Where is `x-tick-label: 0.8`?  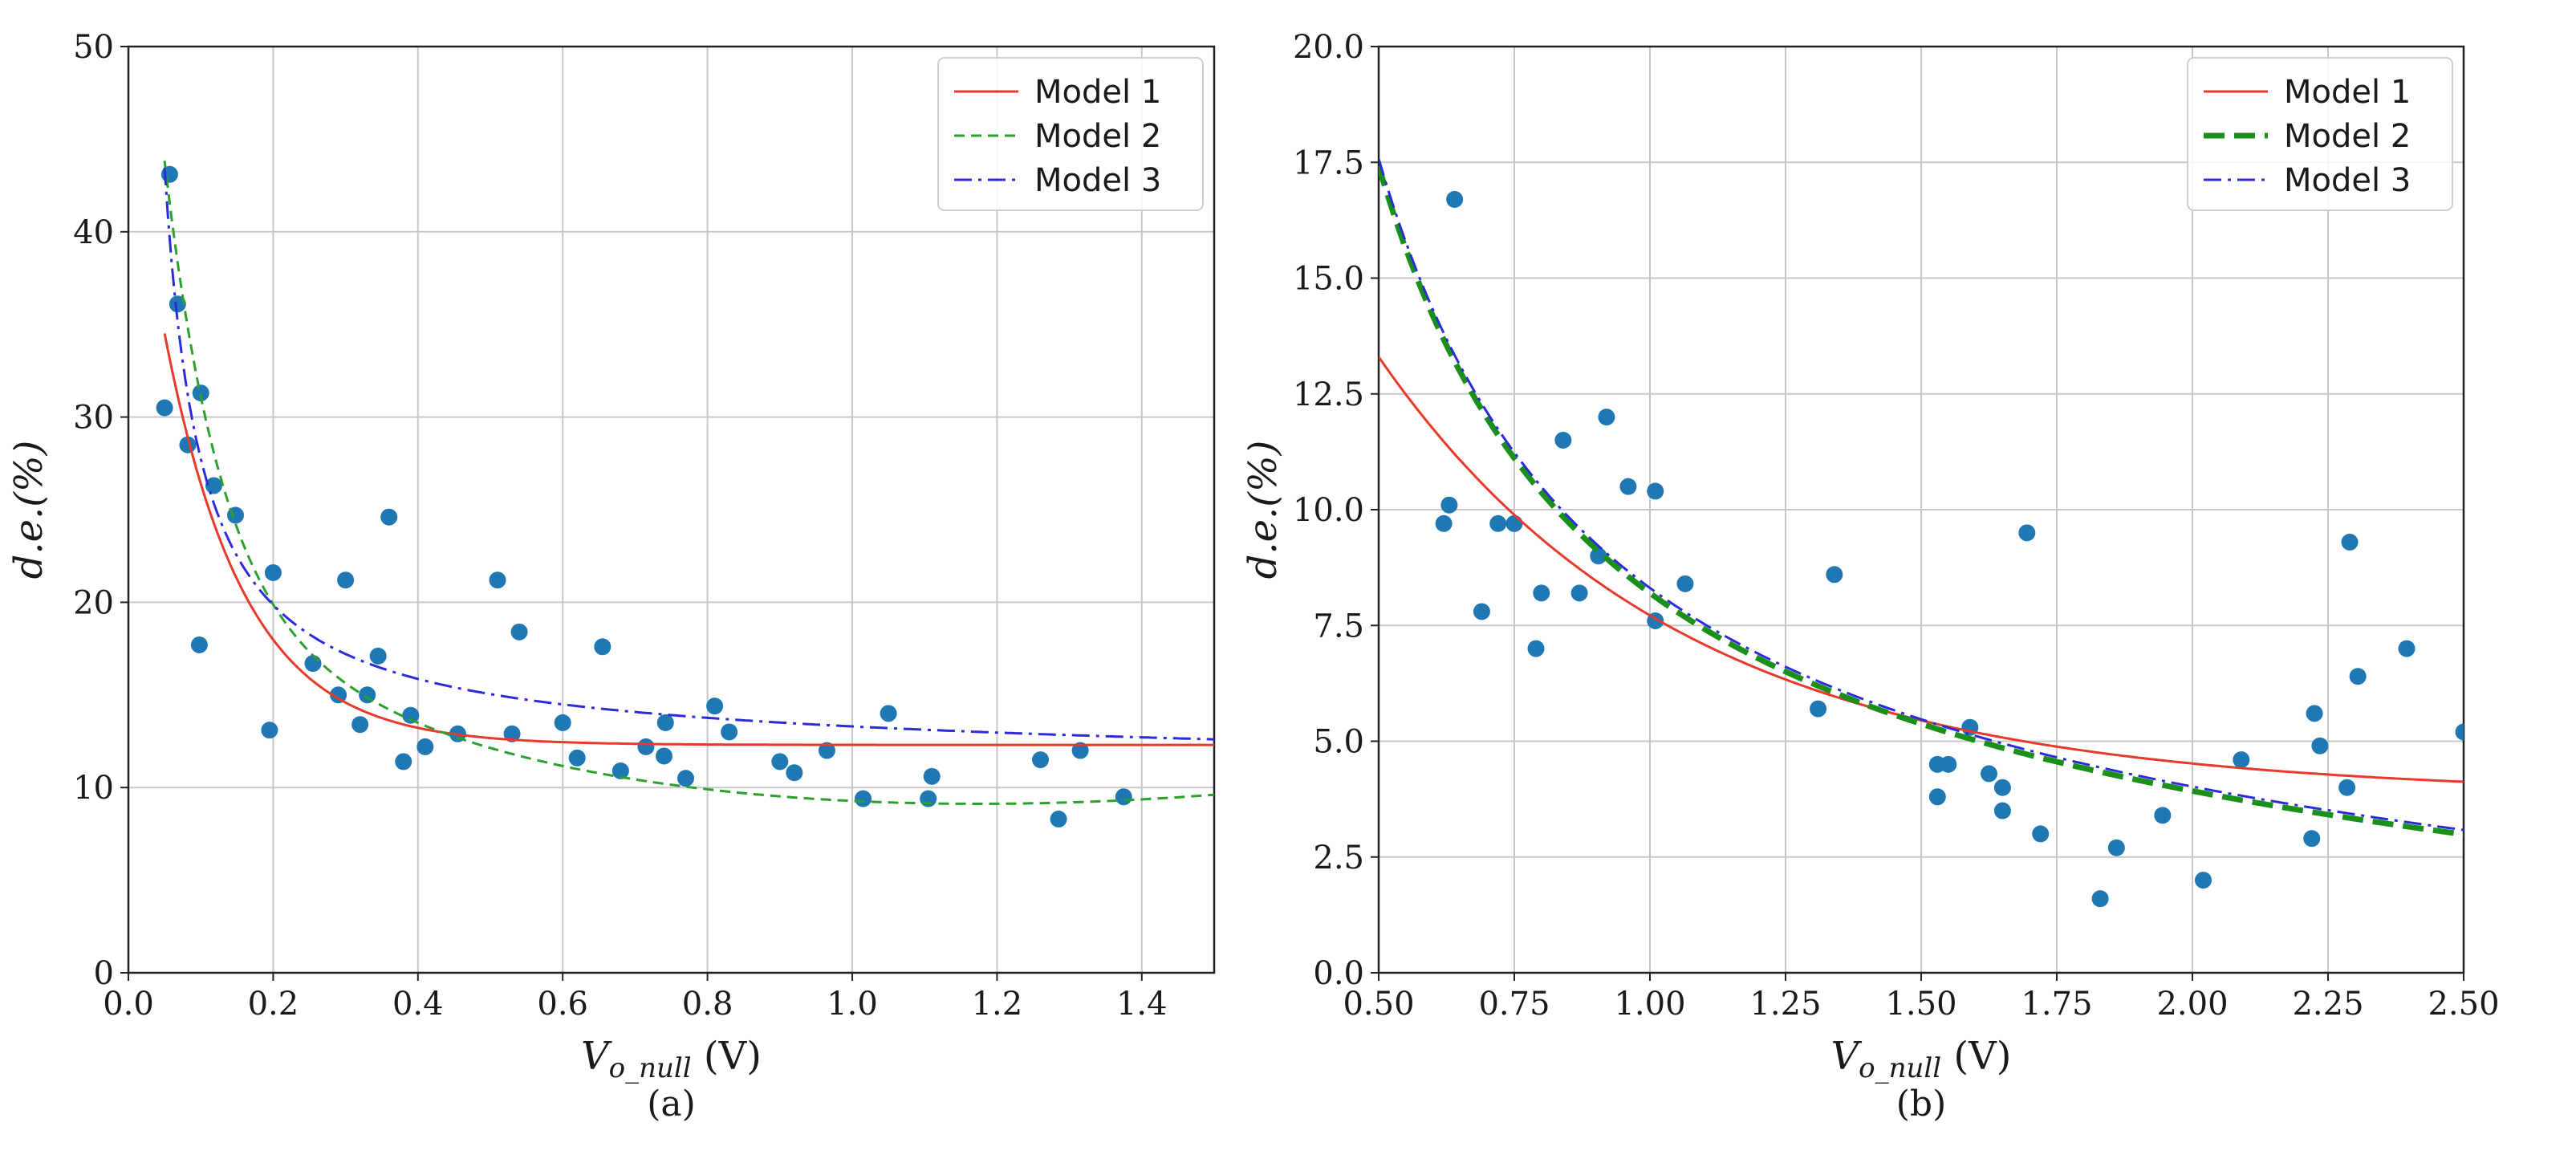 x-tick-label: 0.8 is located at coordinates (707, 1005).